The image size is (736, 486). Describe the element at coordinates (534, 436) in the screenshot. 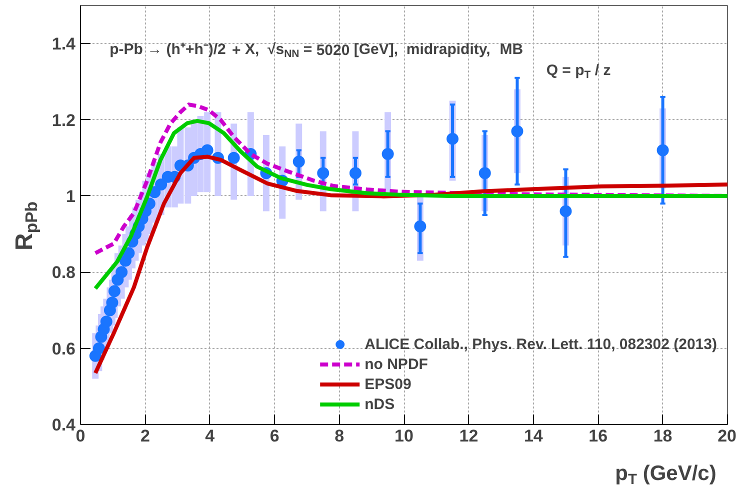

I see `x-tick-label: 14` at that location.